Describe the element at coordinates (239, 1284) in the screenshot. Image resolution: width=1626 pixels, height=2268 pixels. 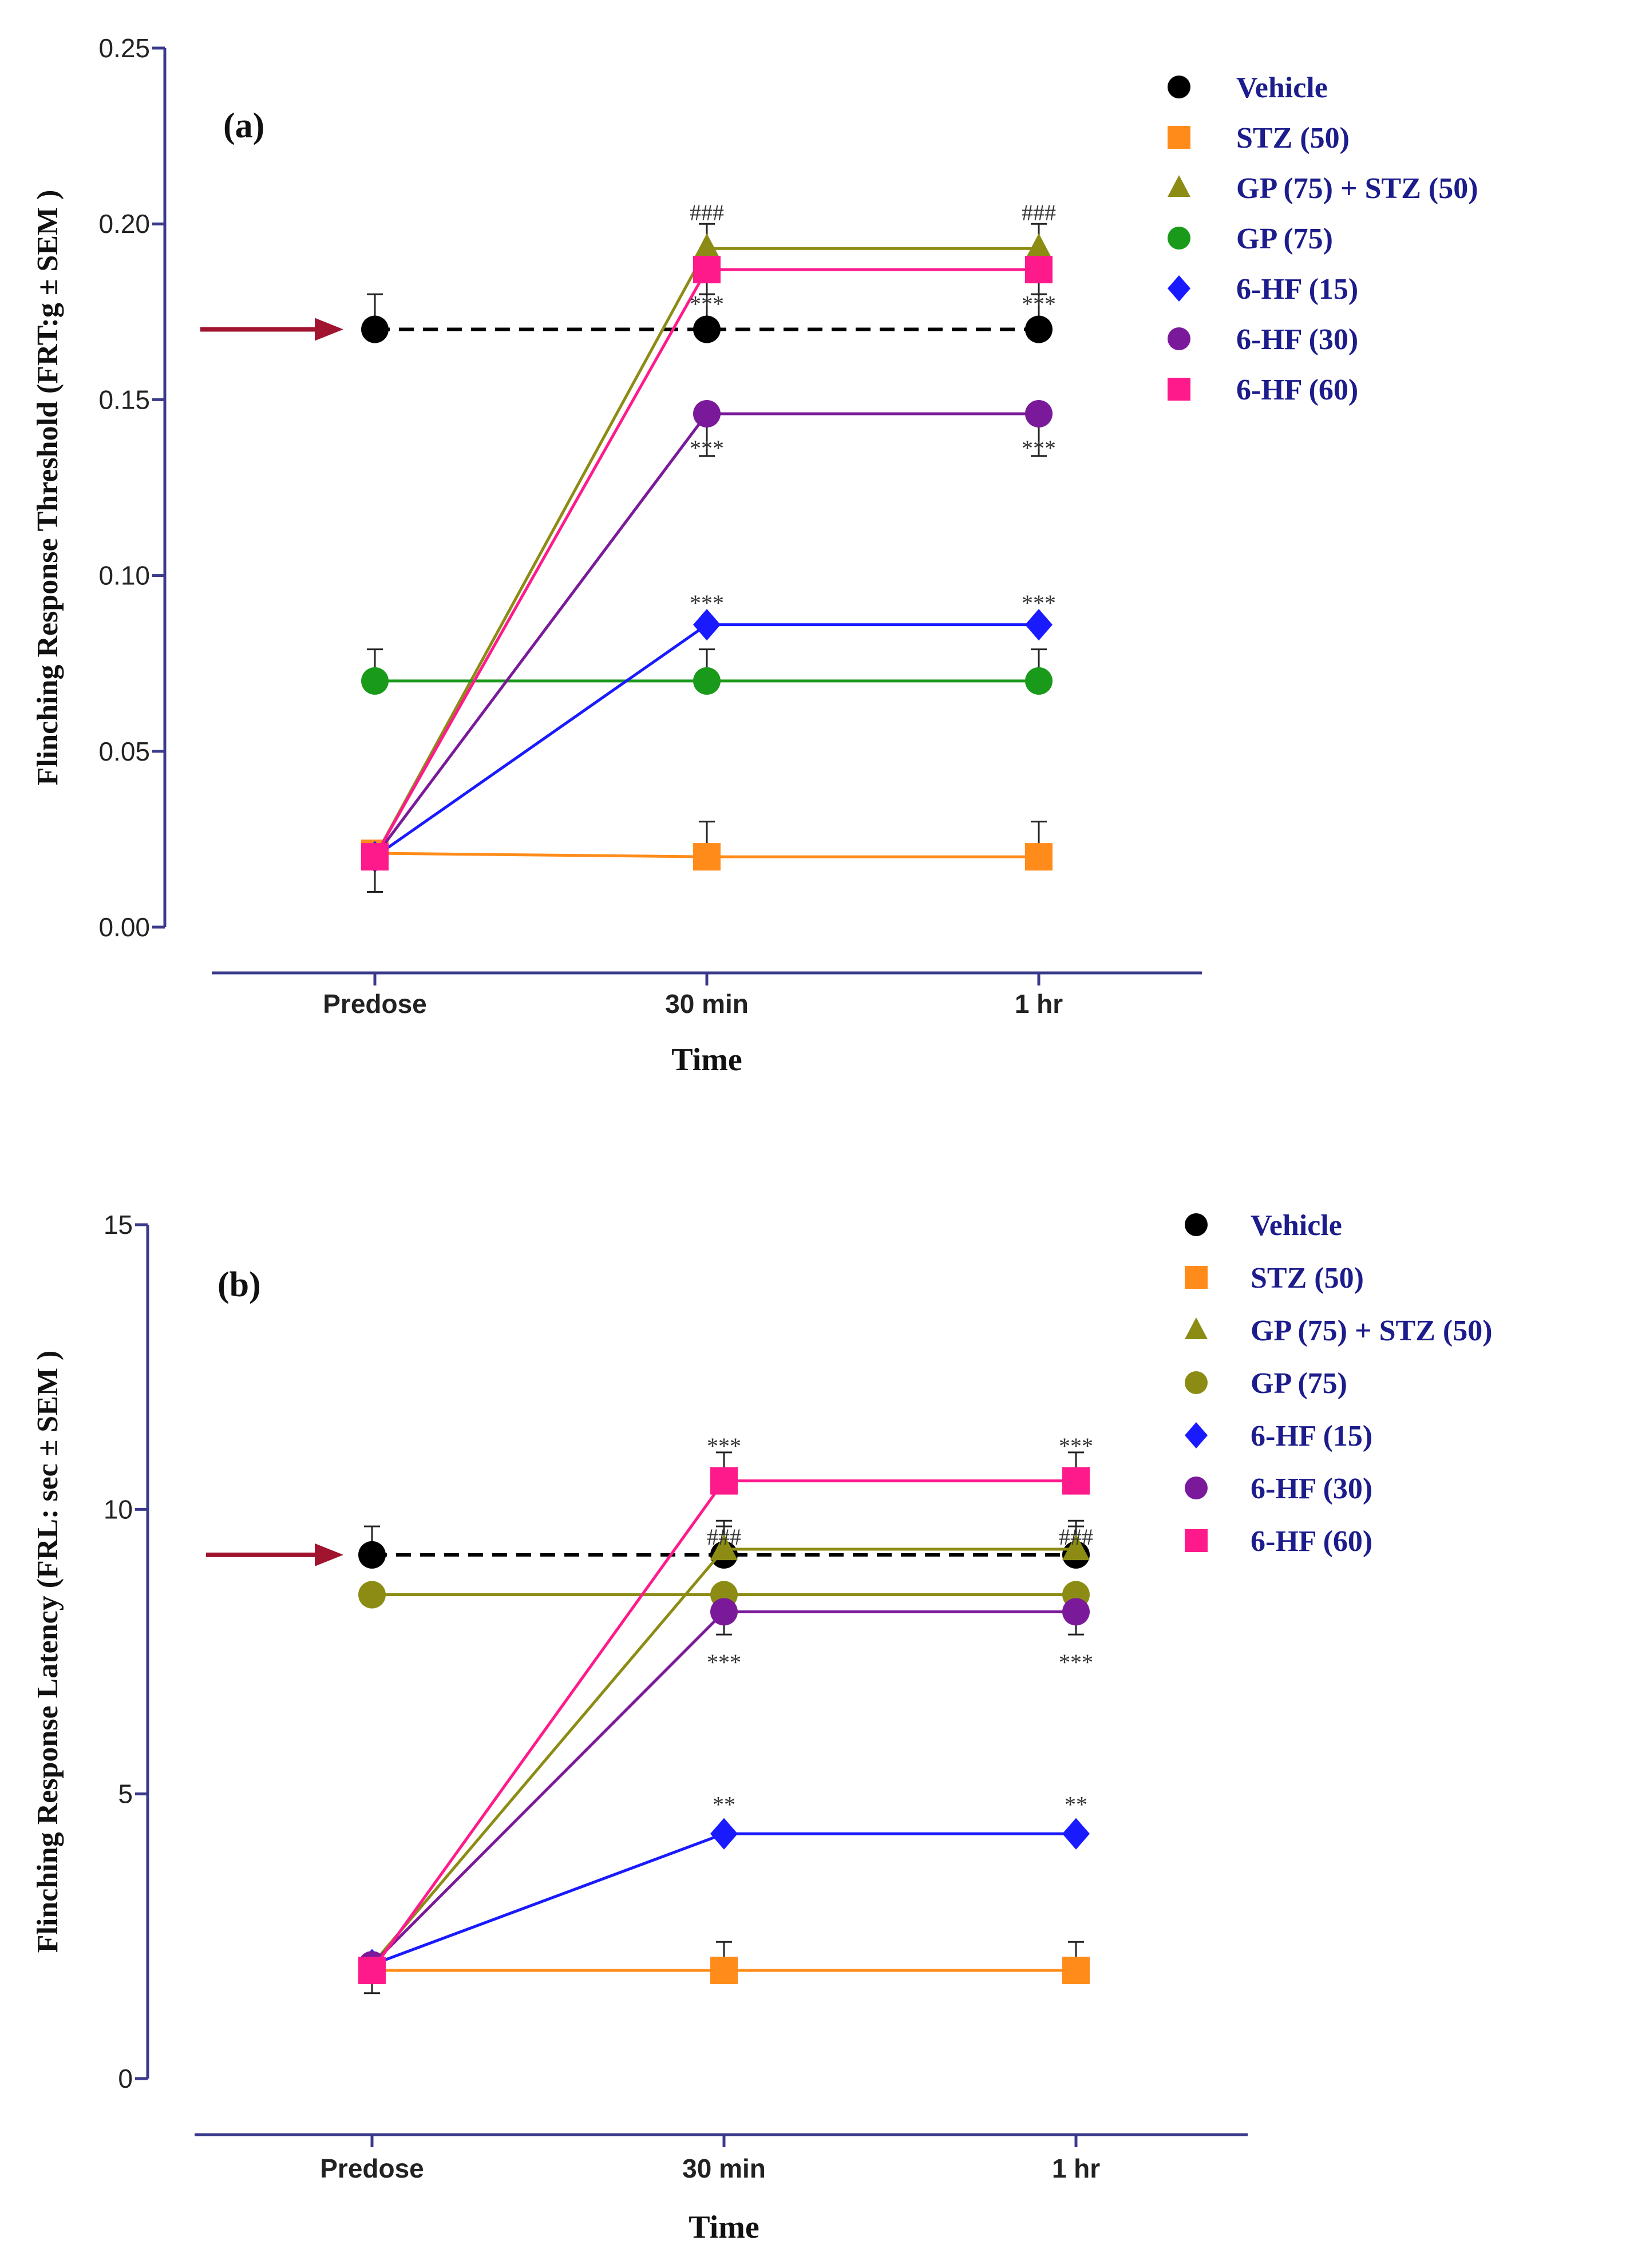
I see `panel-b-label: (b)` at that location.